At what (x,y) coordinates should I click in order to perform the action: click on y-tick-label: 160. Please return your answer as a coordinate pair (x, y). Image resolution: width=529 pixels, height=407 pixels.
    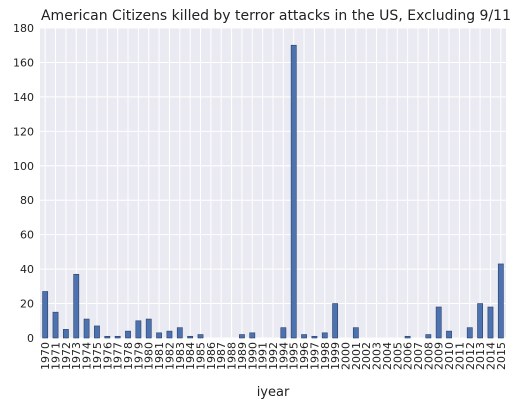
    Looking at the image, I should click on (23, 62).